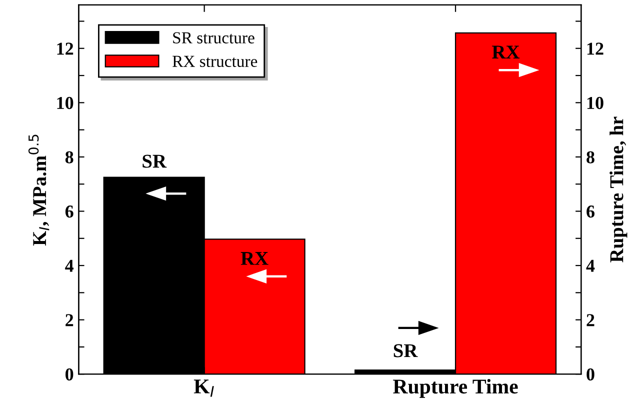 This screenshot has height=412, width=640. Describe the element at coordinates (595, 103) in the screenshot. I see `y2-tick-label: 10` at that location.